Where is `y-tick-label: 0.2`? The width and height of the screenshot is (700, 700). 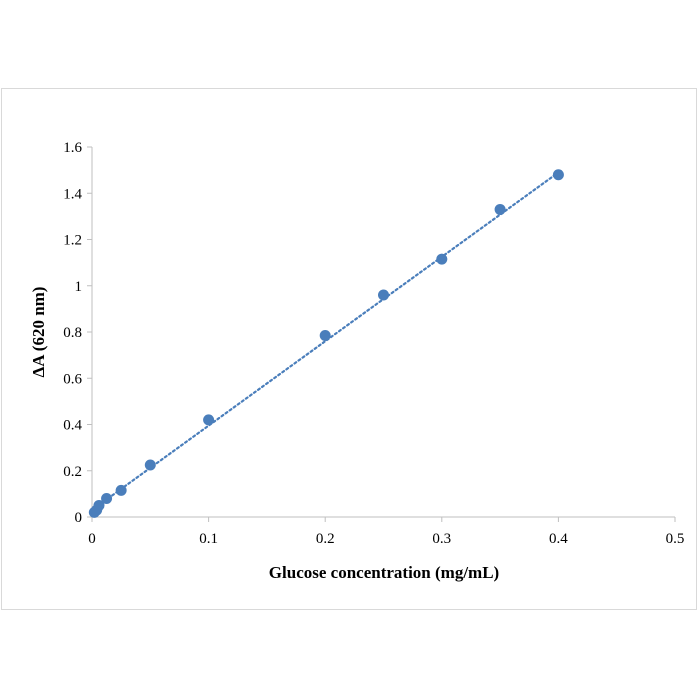
y-tick-label: 0.2 is located at coordinates (72, 472).